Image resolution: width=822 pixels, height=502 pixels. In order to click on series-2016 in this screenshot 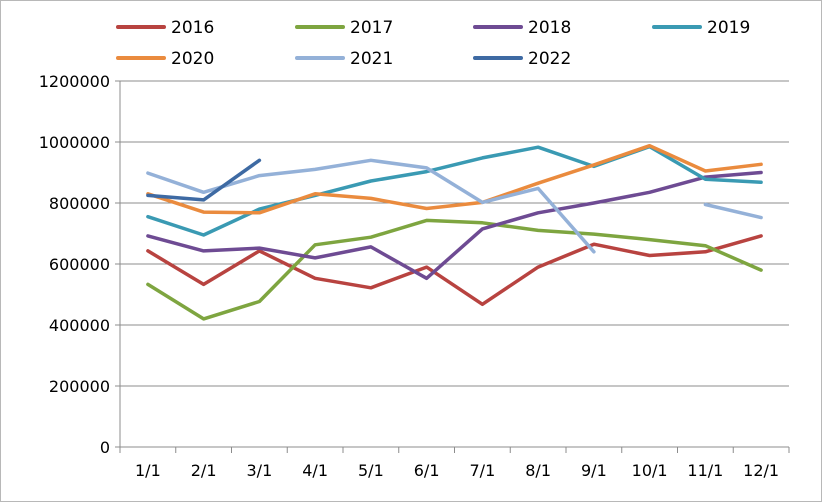, I will do `click(454, 270)`.